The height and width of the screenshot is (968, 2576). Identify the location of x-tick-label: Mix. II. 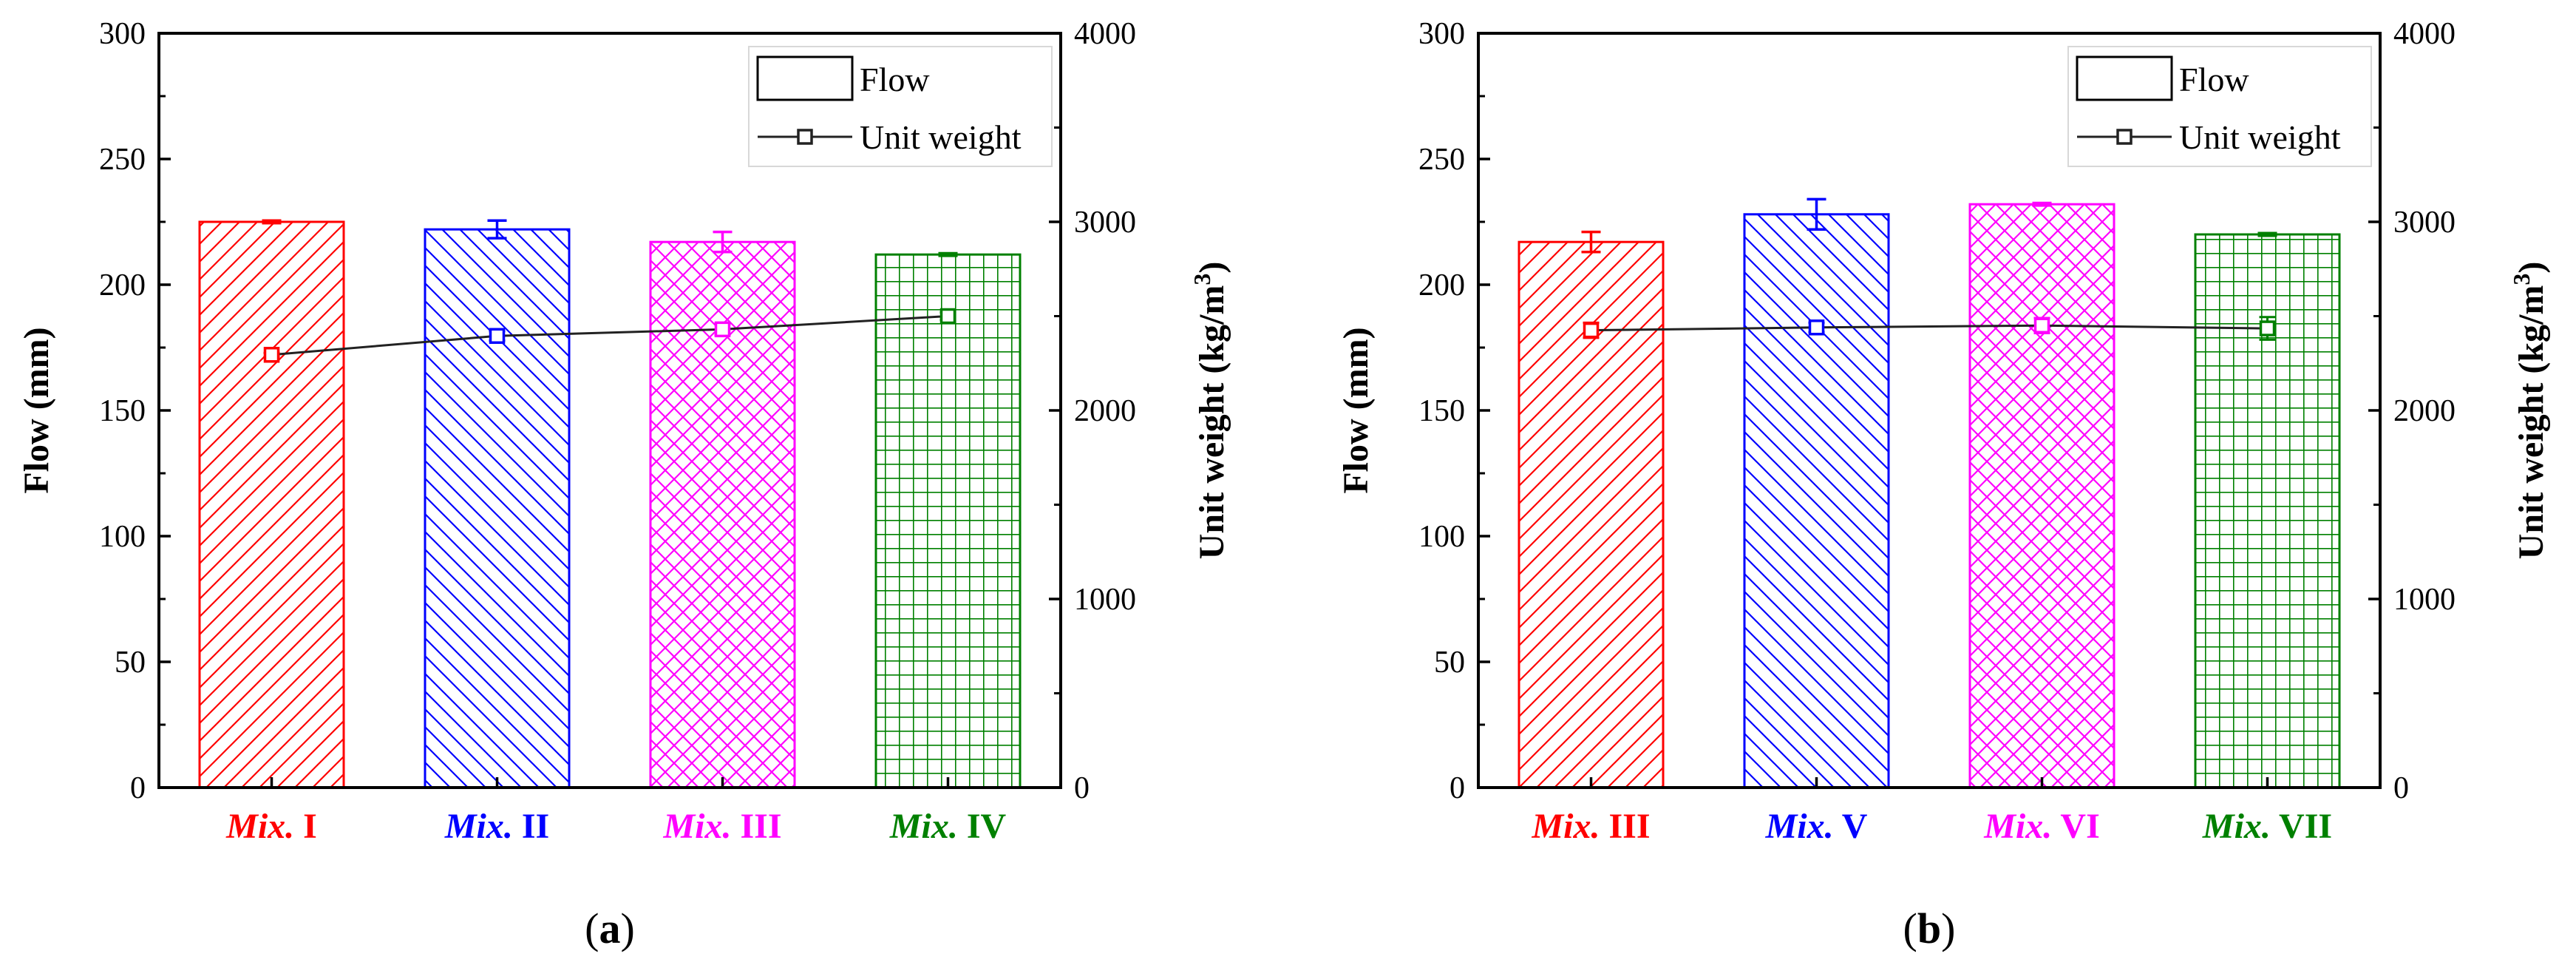
(496, 826).